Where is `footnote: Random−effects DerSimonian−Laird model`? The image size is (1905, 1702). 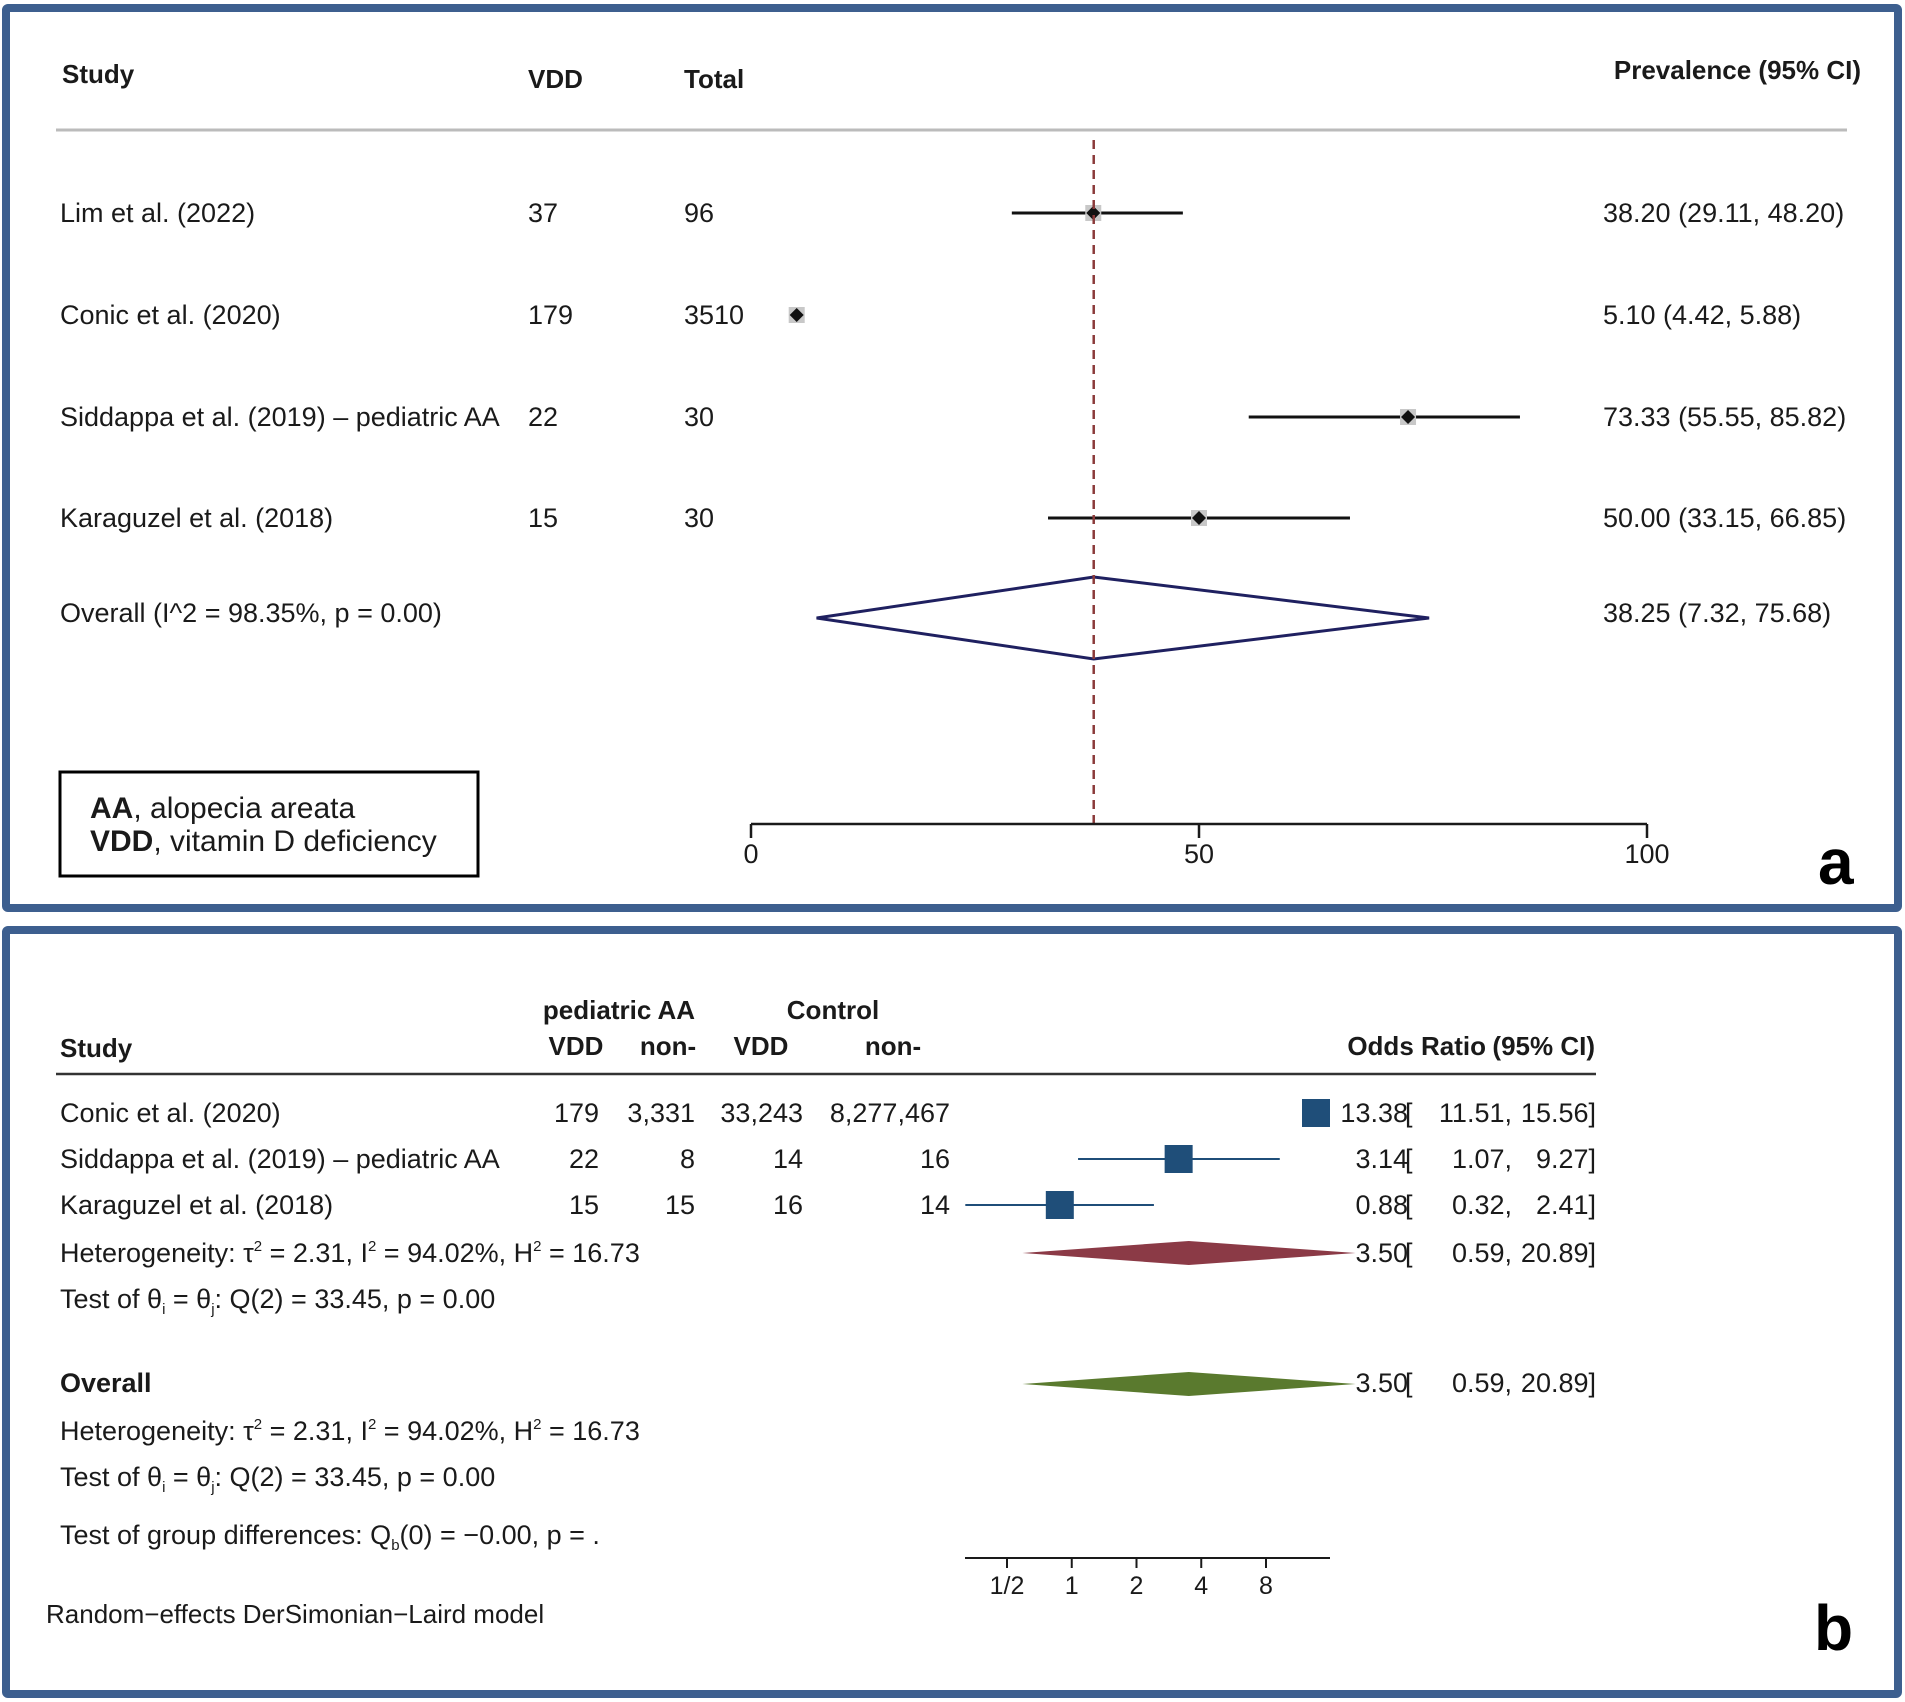
footnote: Random−effects DerSimonian−Laird model is located at coordinates (295, 1614).